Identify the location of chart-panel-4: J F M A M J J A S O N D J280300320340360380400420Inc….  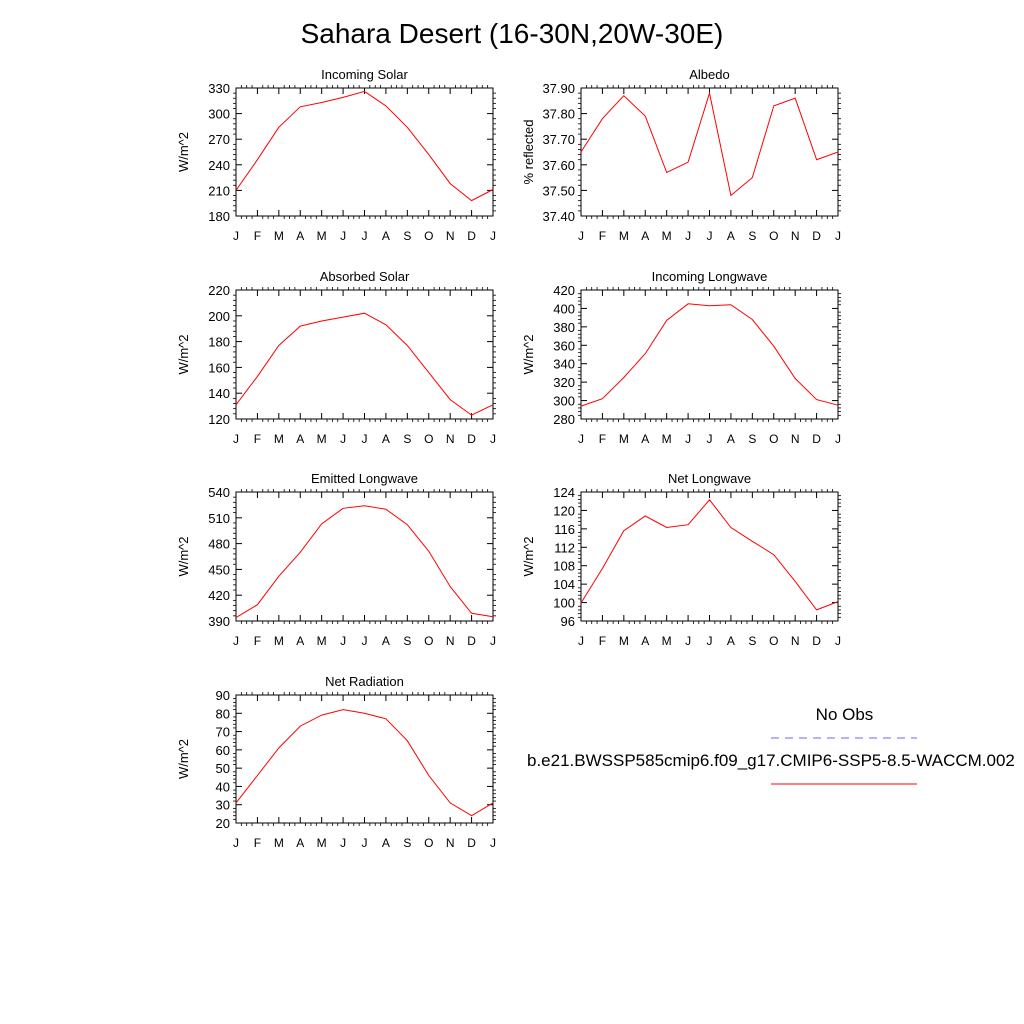
(681, 357).